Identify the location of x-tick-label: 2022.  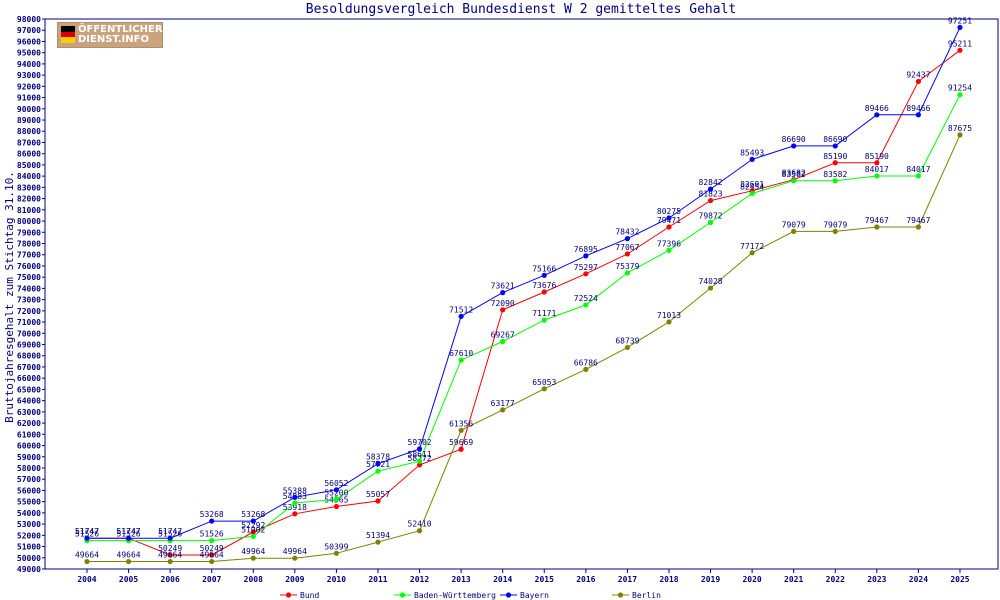
(835, 579).